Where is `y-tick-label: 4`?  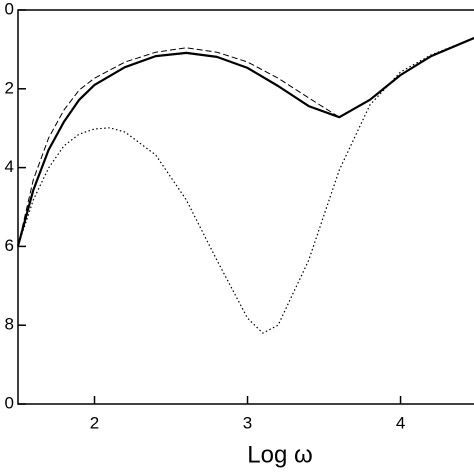 y-tick-label: 4 is located at coordinates (9, 166).